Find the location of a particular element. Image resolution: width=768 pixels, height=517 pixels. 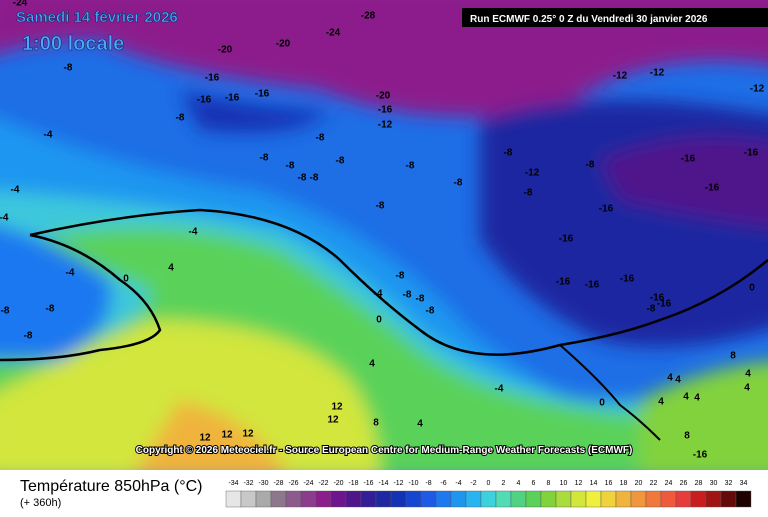

legend-label: -10 is located at coordinates (413, 483).